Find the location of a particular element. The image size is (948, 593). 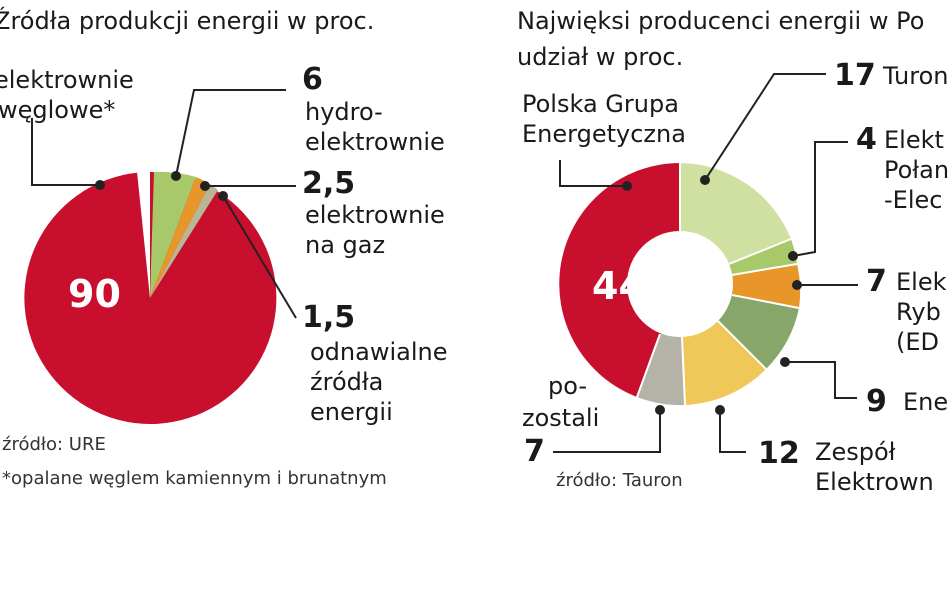

left-source: źródło: URE is located at coordinates (54, 444).